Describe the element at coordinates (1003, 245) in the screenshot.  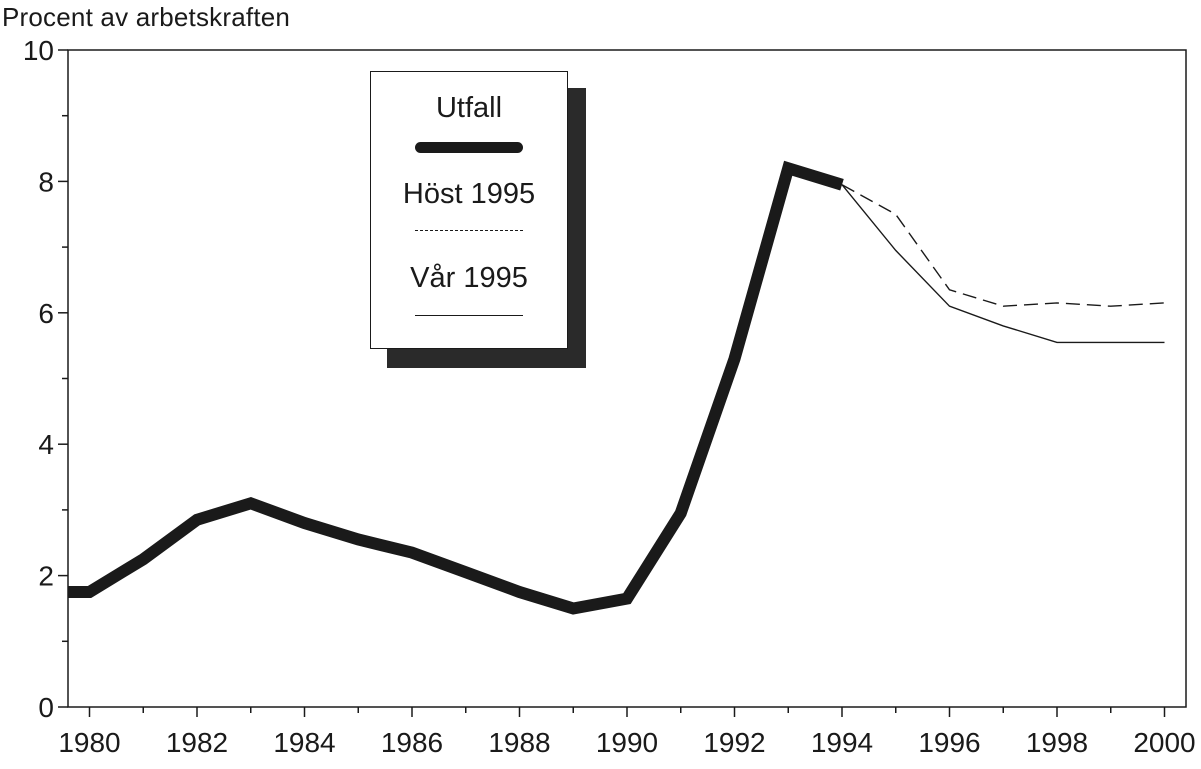
I see `series-line-höst-1995` at that location.